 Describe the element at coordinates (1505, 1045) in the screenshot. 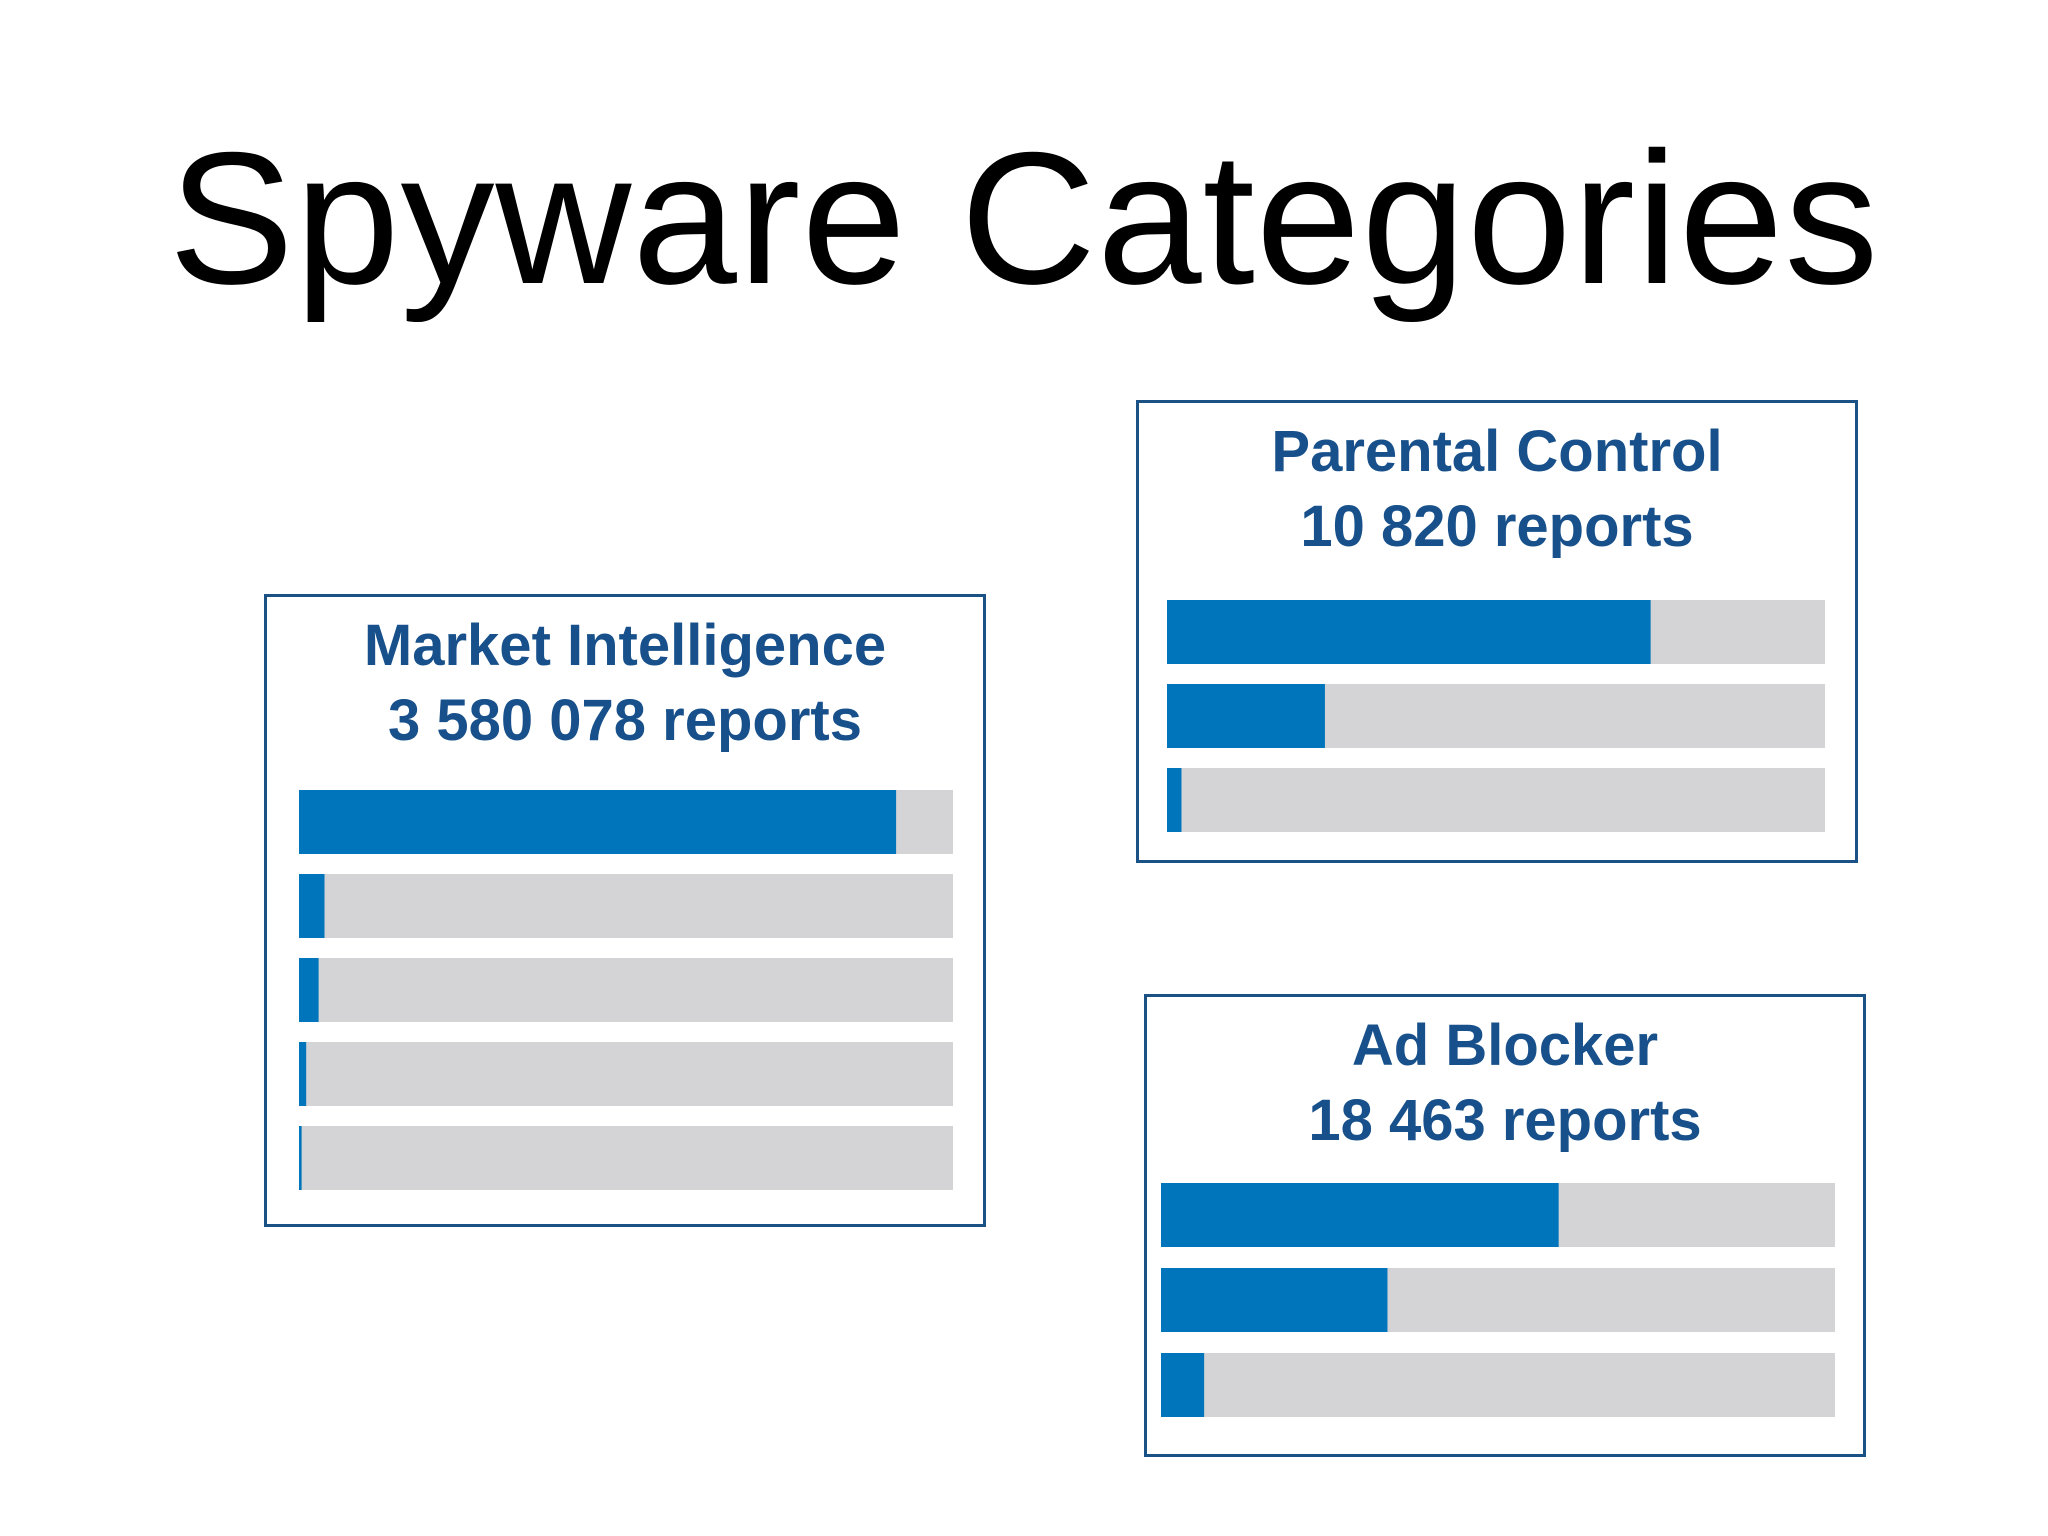

I see `ad-blocker-title: Ad Blocker` at that location.